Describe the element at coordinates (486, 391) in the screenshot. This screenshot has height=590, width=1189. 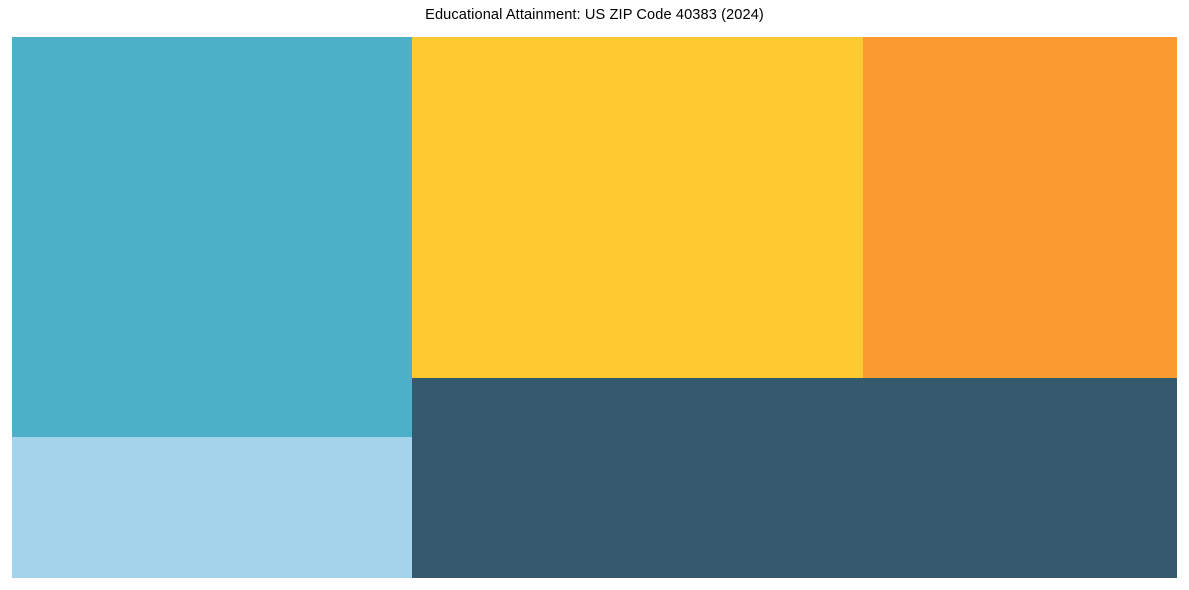
I see `treemap-tile-label: Some college, no degree` at that location.